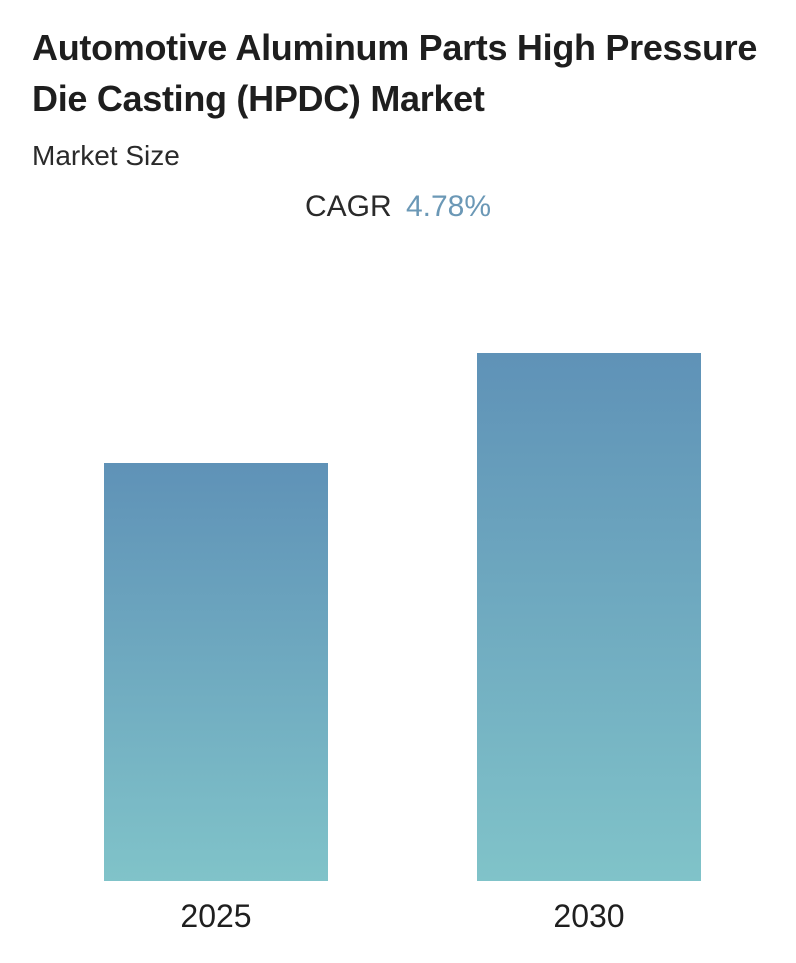 This screenshot has height=963, width=796. What do you see at coordinates (588, 916) in the screenshot?
I see `x-tick-label-2030: 2030` at bounding box center [588, 916].